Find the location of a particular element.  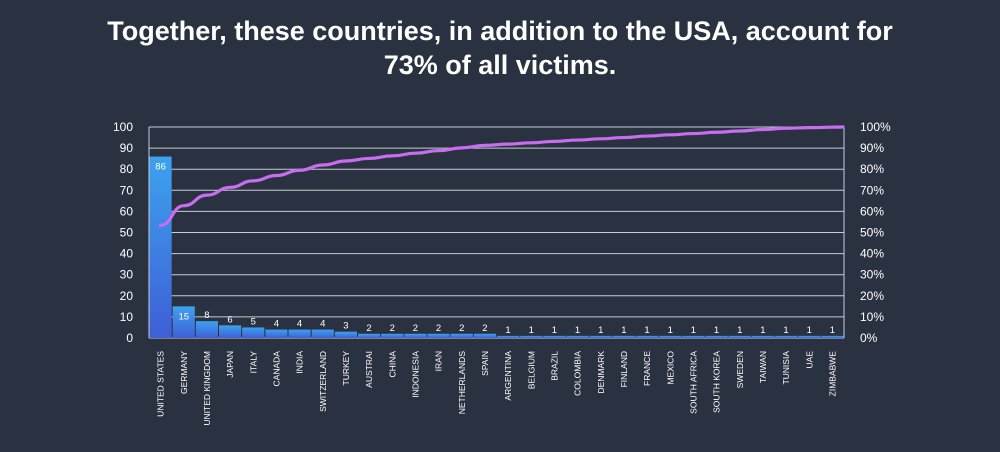

bar-value-label: 3 is located at coordinates (345, 326).